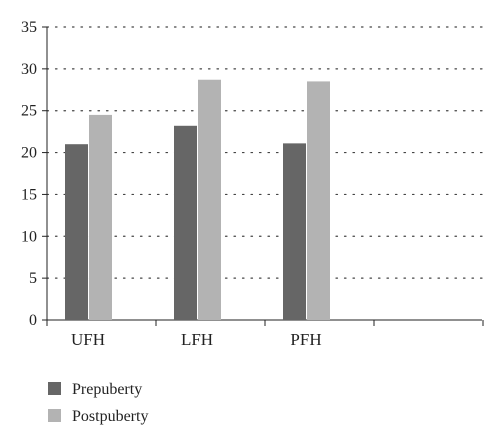 The image size is (500, 440). Describe the element at coordinates (209, 200) in the screenshot. I see `bar-postpuberty-lfh` at that location.